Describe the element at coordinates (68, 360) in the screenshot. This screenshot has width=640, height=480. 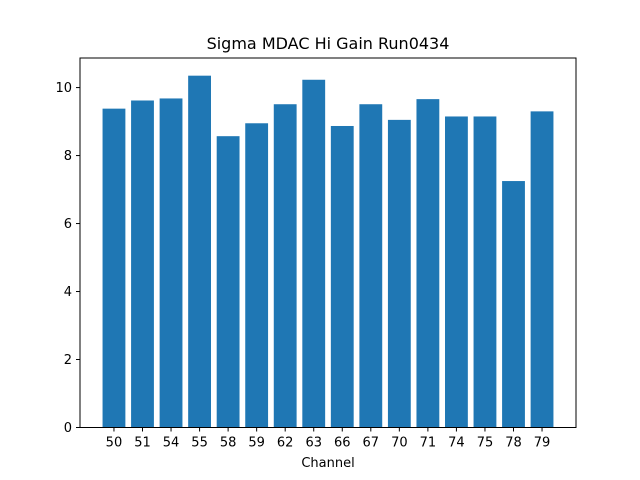
I see `y-tick-label: 2` at that location.